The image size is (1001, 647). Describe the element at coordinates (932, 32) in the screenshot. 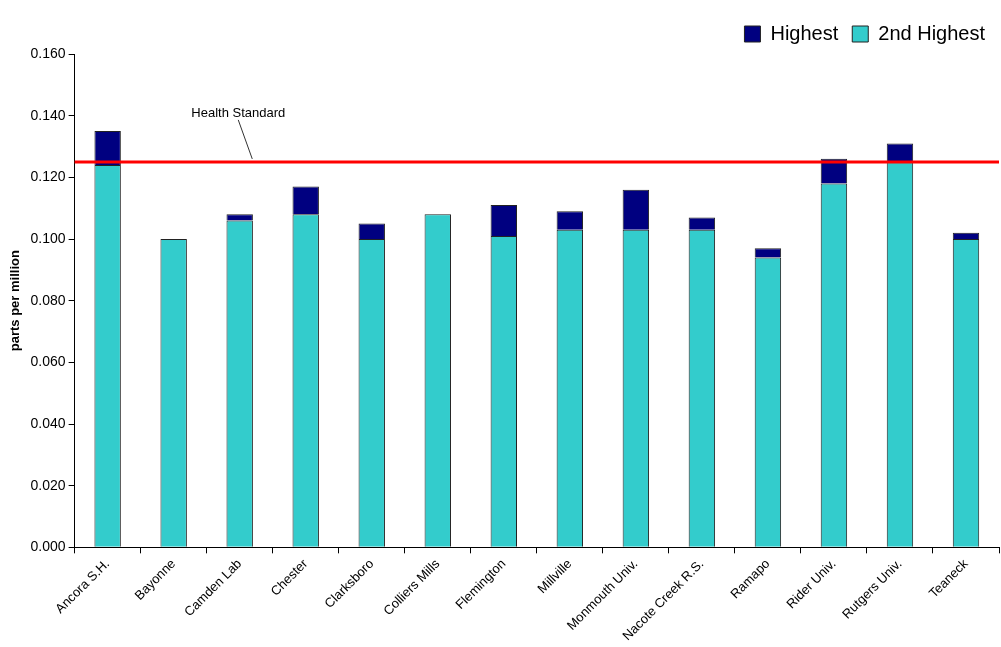

I see `legend-label: 2nd Highest` at that location.